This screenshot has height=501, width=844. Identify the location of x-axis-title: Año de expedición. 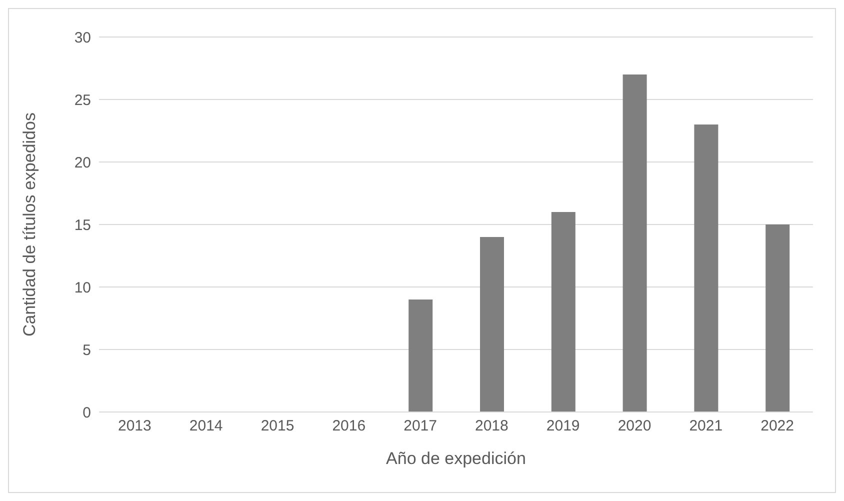
(456, 458).